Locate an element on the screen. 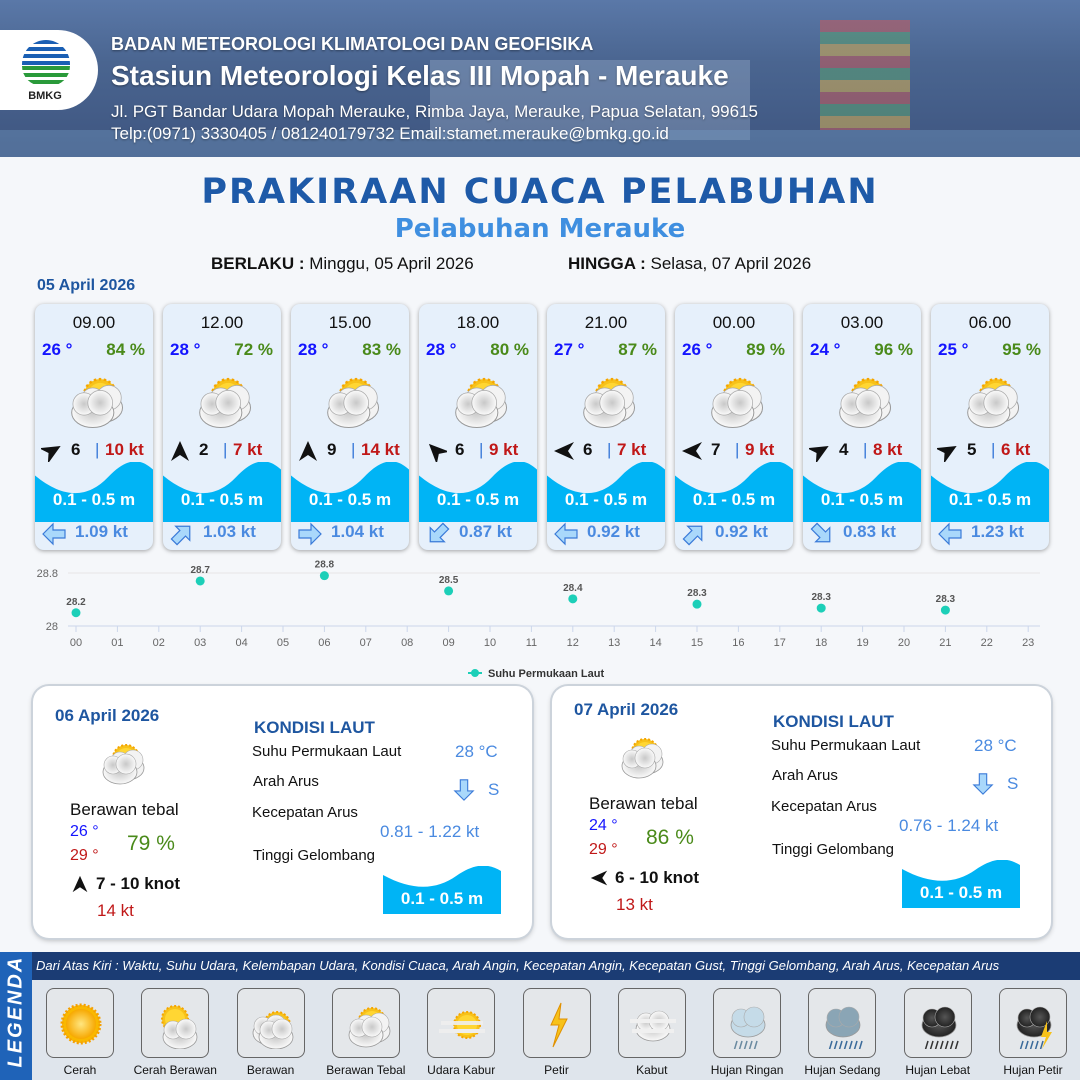  humidity: 95 % is located at coordinates (1021, 349).